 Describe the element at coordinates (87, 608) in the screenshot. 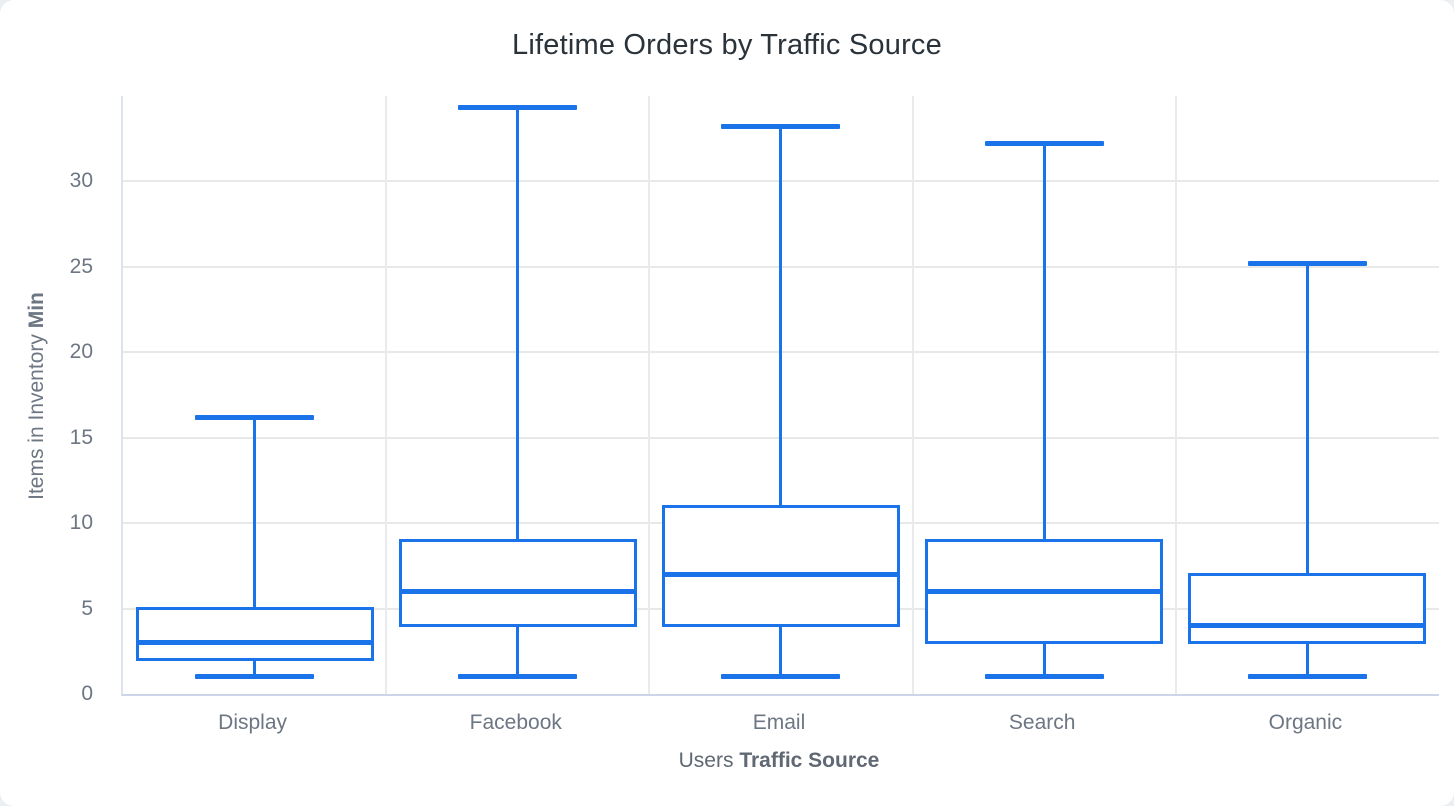

I see `y-tick-label: 5` at that location.